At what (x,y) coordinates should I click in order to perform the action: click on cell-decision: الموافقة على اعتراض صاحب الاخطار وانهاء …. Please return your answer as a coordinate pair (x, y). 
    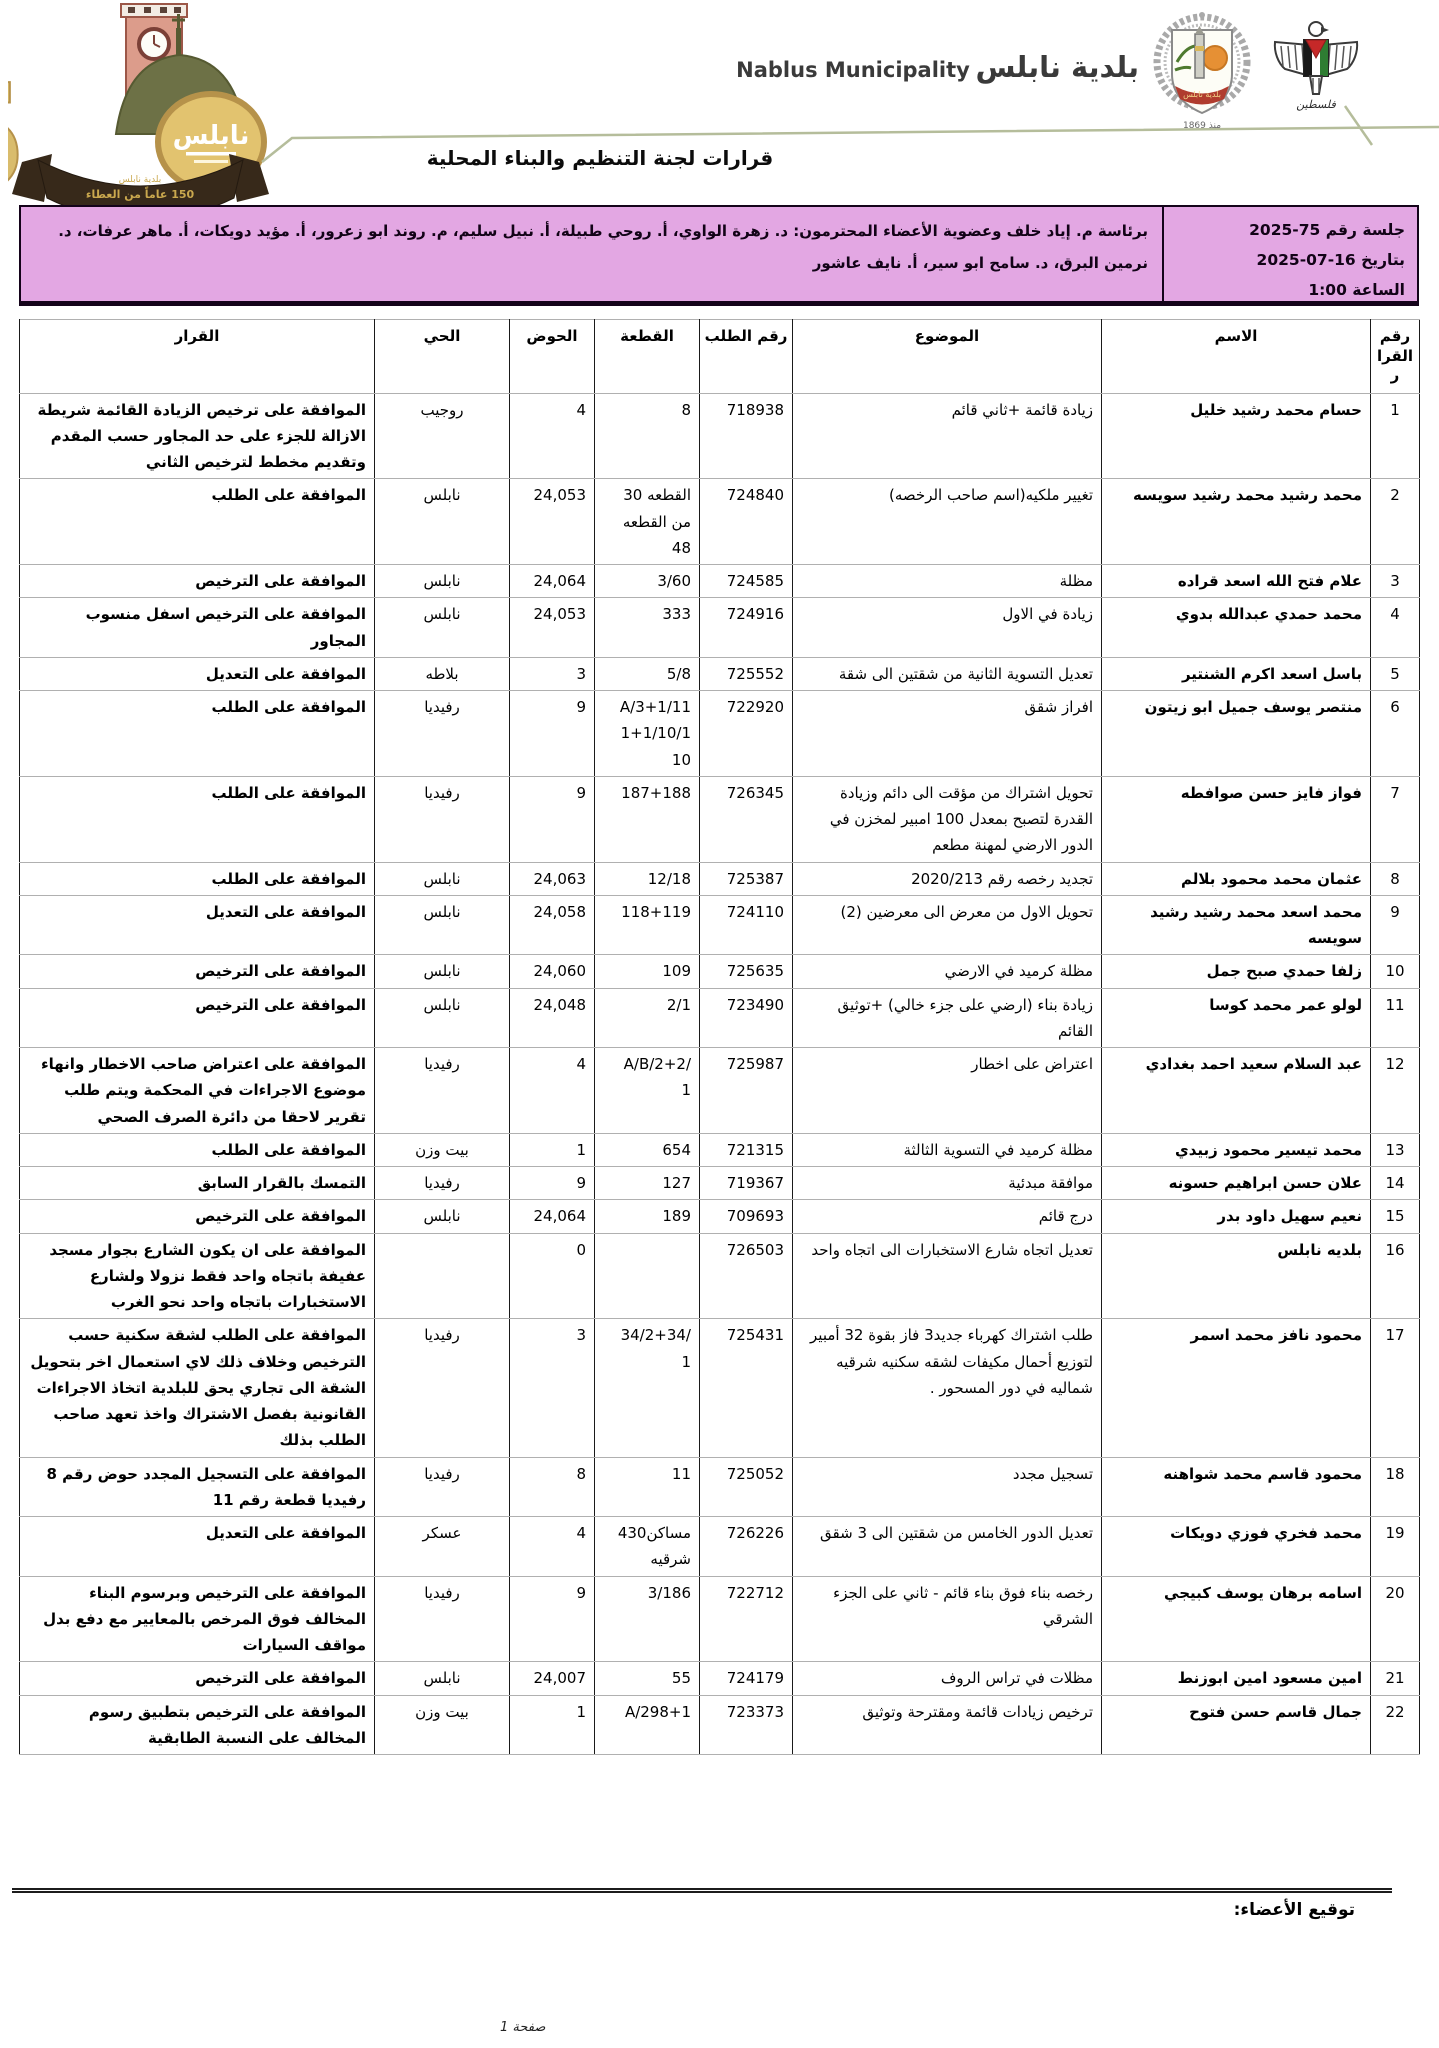
    Looking at the image, I should click on (197, 1090).